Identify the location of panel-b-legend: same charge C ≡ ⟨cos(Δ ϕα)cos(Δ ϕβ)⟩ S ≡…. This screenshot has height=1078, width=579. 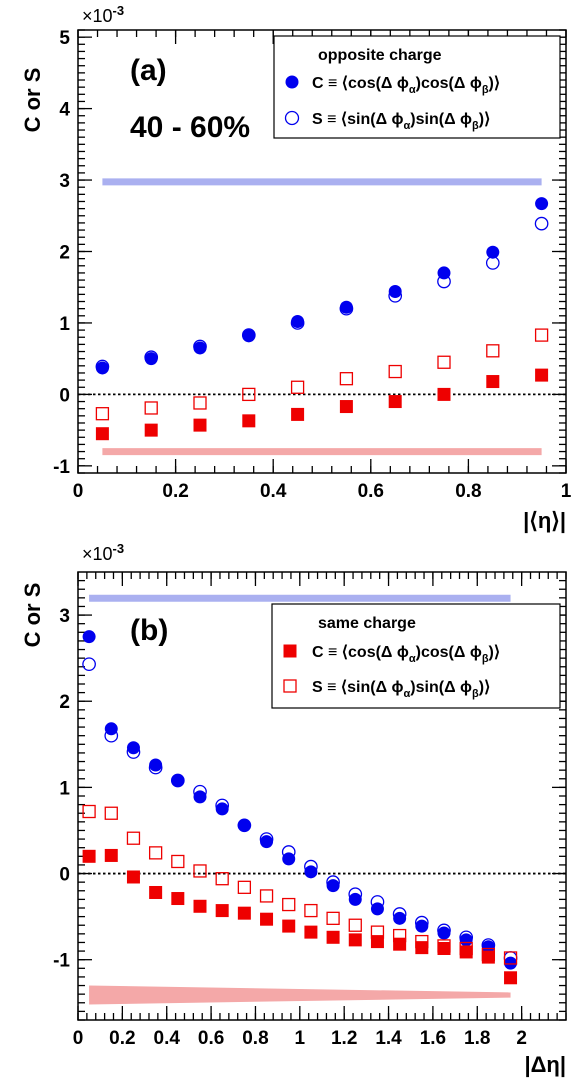
(416, 656).